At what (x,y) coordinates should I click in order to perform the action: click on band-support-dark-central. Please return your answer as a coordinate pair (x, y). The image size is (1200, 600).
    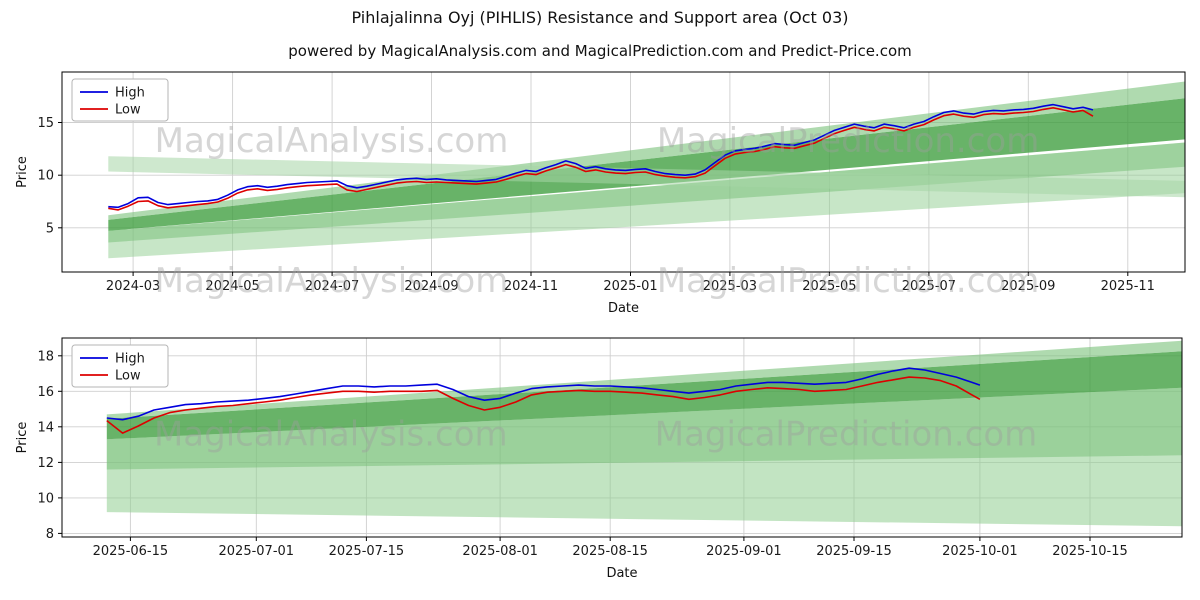
    Looking at the image, I should click on (644, 395).